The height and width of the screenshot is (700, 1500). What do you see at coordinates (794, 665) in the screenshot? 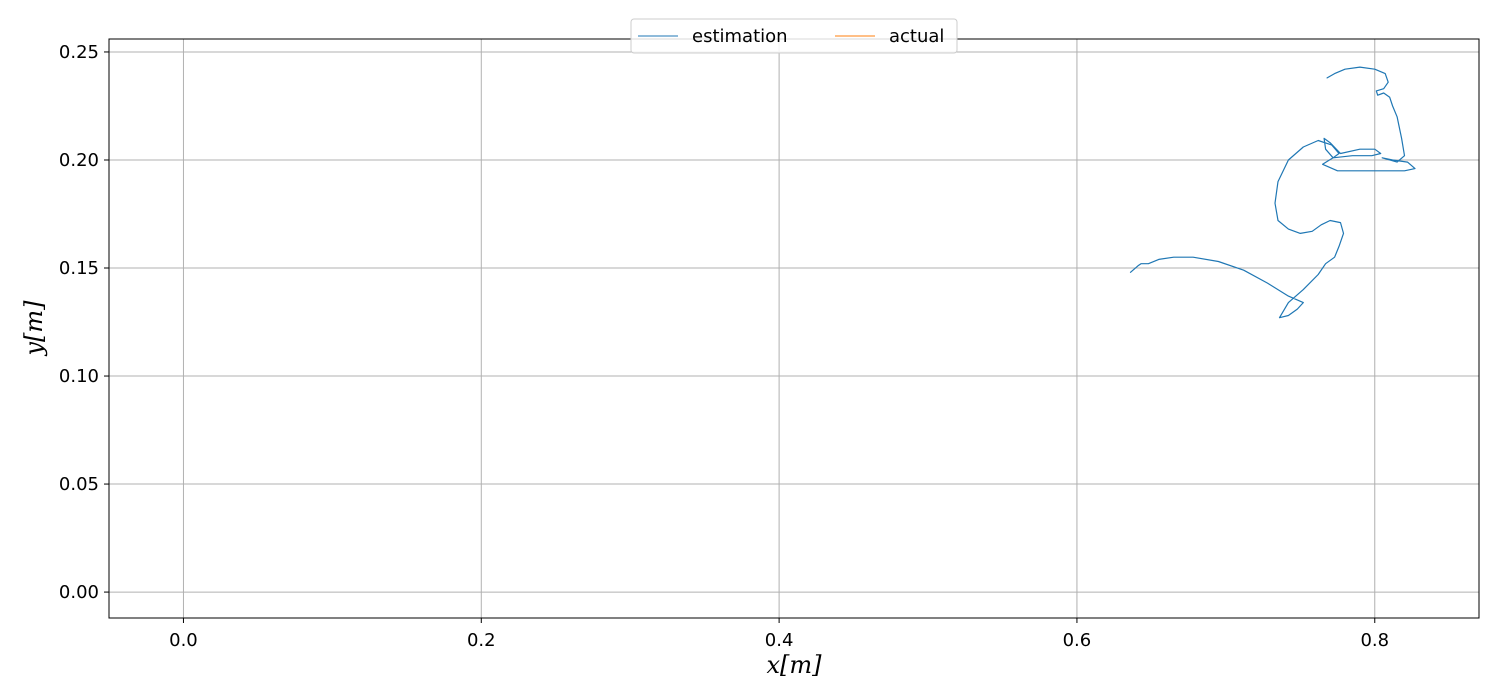
I see `x-axis-label: x[m]` at bounding box center [794, 665].